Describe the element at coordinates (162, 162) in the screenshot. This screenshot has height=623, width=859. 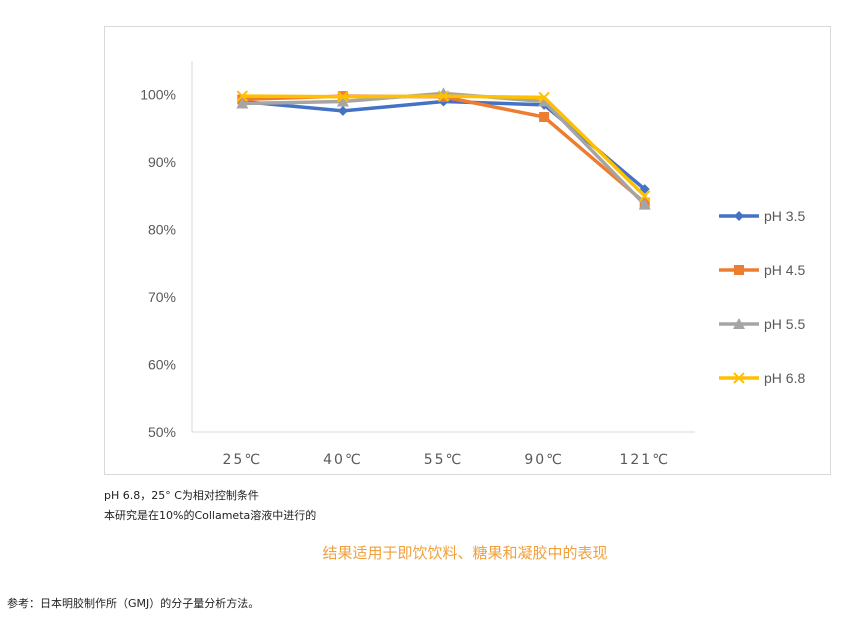
I see `y-tick-label: 90%` at that location.